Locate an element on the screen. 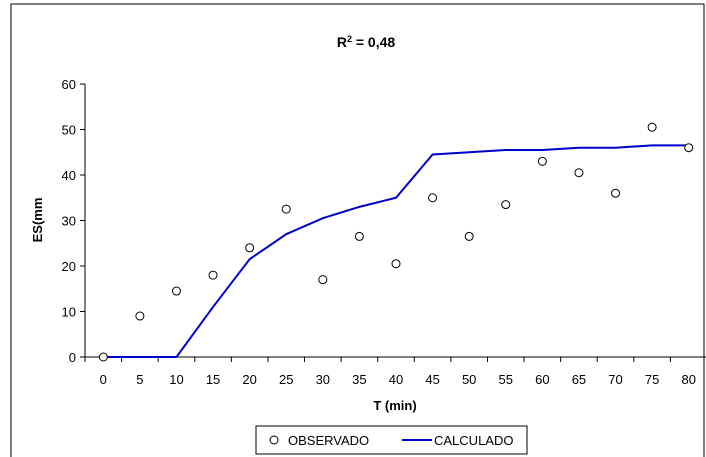 The height and width of the screenshot is (457, 706). x-tick-label: 50 is located at coordinates (469, 379).